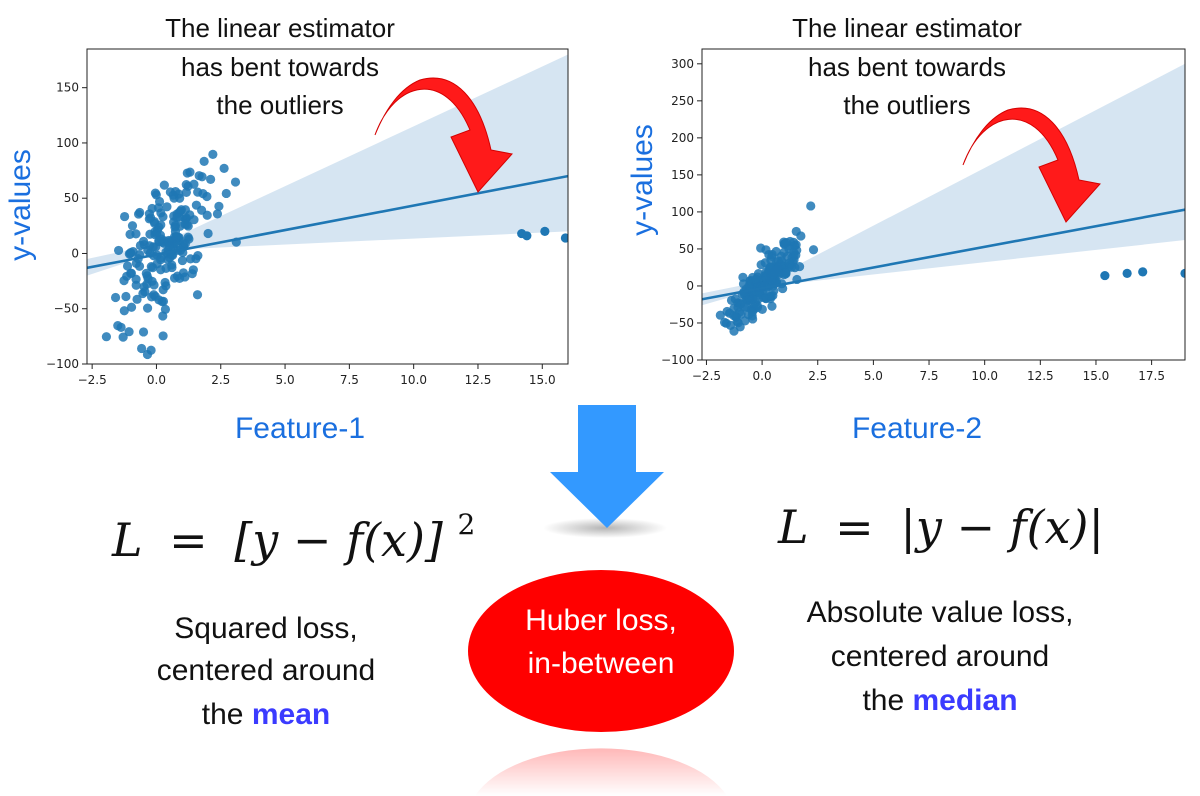  I want to click on y-tick-label: 200, so click(682, 138).